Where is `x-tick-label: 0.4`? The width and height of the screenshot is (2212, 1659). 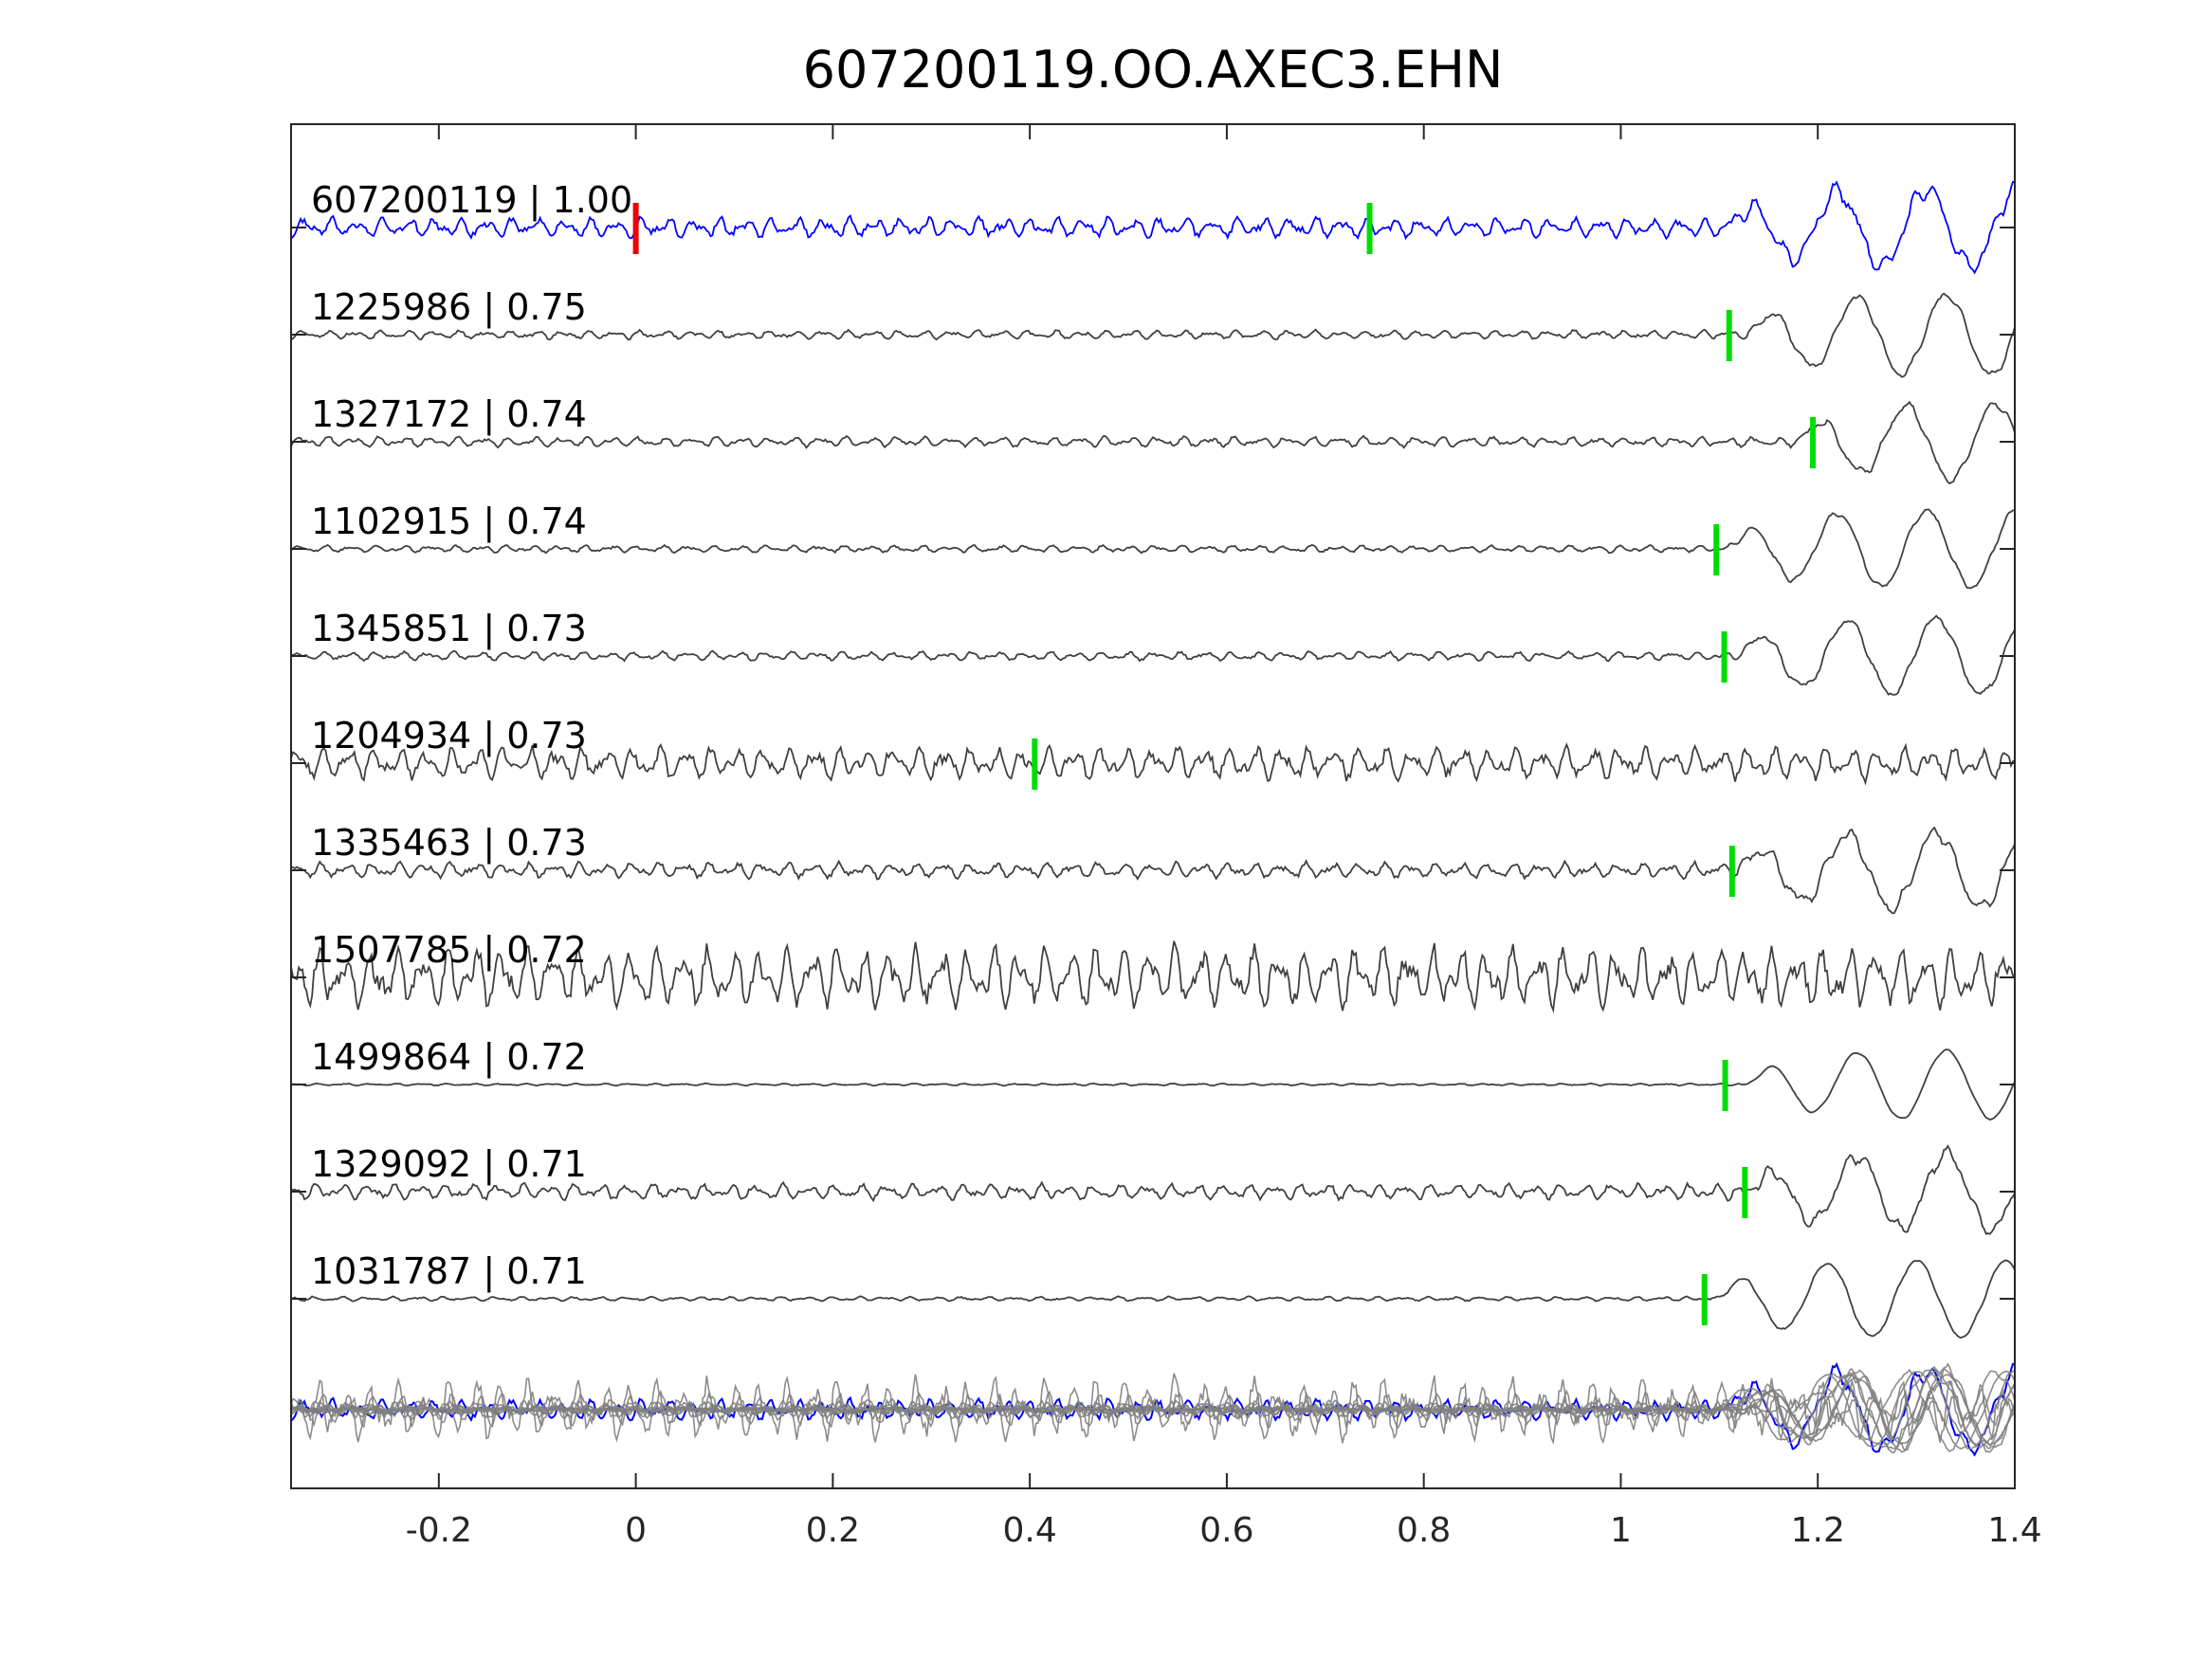 x-tick-label: 0.4 is located at coordinates (1030, 1530).